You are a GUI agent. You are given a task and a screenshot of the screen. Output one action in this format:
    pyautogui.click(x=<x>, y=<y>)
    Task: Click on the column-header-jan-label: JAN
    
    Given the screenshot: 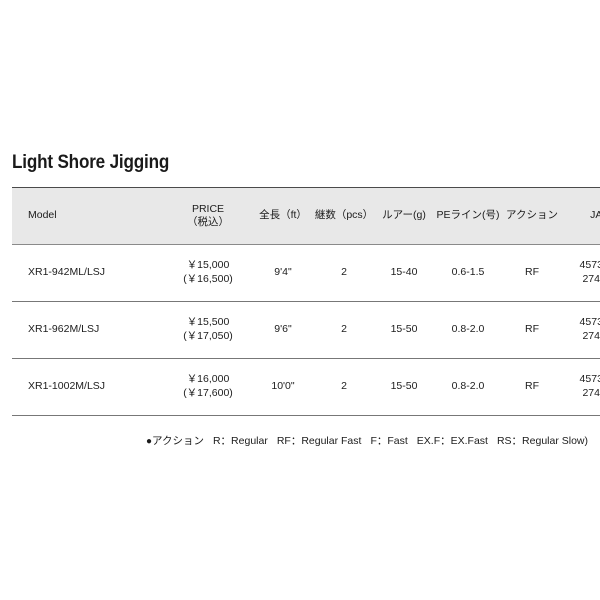 What is the action you would take?
    pyautogui.click(x=595, y=215)
    